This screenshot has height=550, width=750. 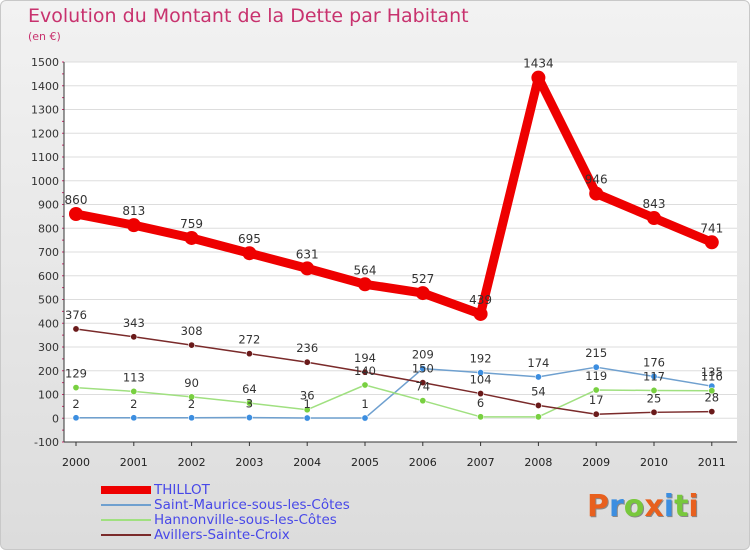 What do you see at coordinates (48, 300) in the screenshot?
I see `y-tick-label: 500` at bounding box center [48, 300].